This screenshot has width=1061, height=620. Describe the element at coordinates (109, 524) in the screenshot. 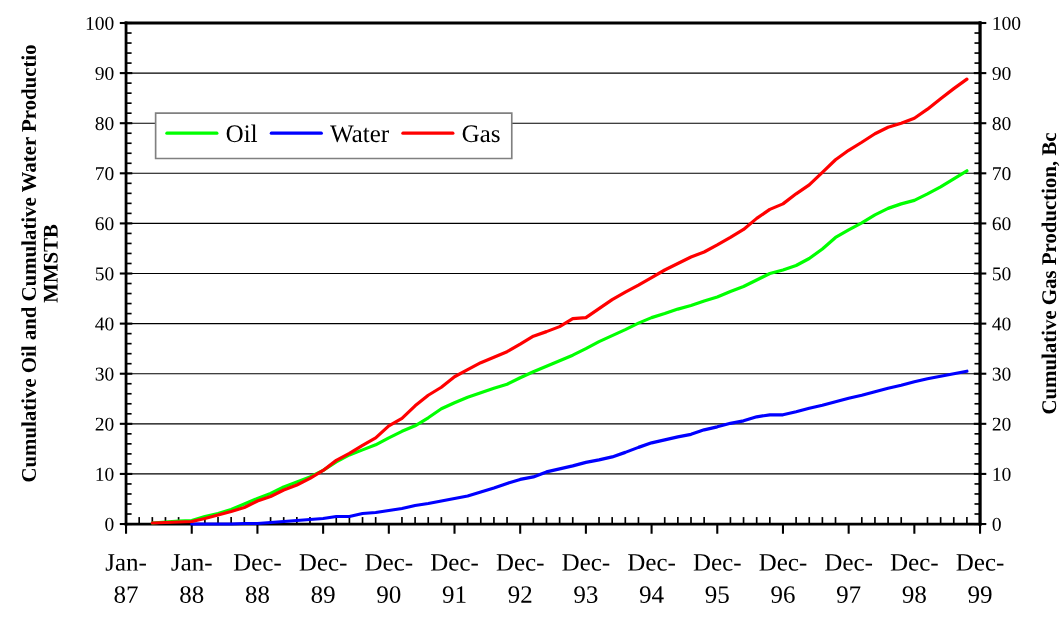

I see `y-tick-label: 0` at that location.